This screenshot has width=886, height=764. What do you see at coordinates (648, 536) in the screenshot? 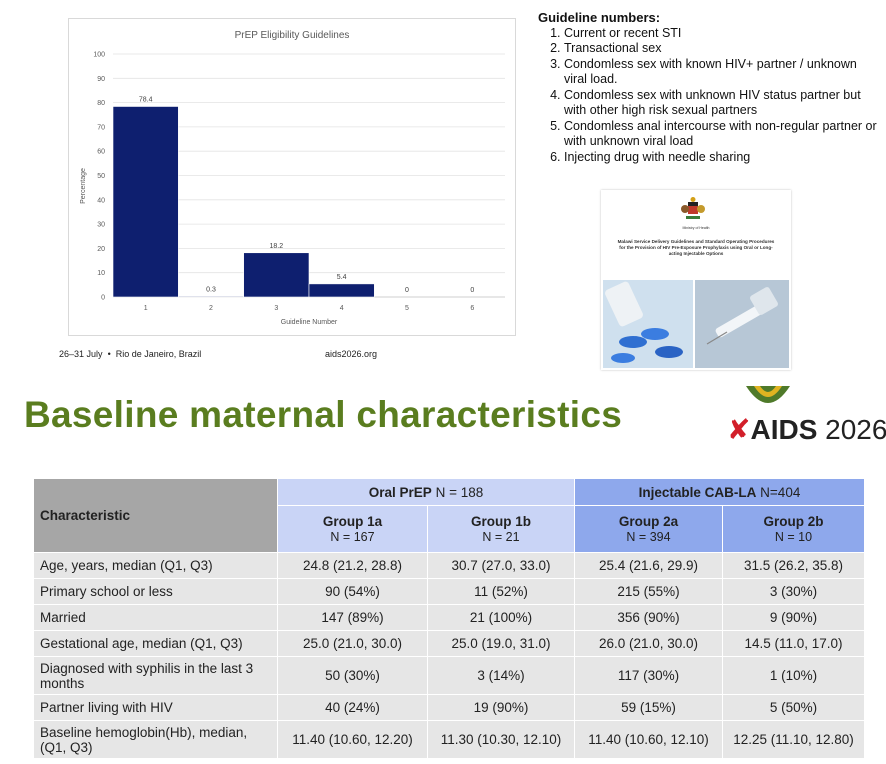
I see `group-count: N = 394` at bounding box center [648, 536].